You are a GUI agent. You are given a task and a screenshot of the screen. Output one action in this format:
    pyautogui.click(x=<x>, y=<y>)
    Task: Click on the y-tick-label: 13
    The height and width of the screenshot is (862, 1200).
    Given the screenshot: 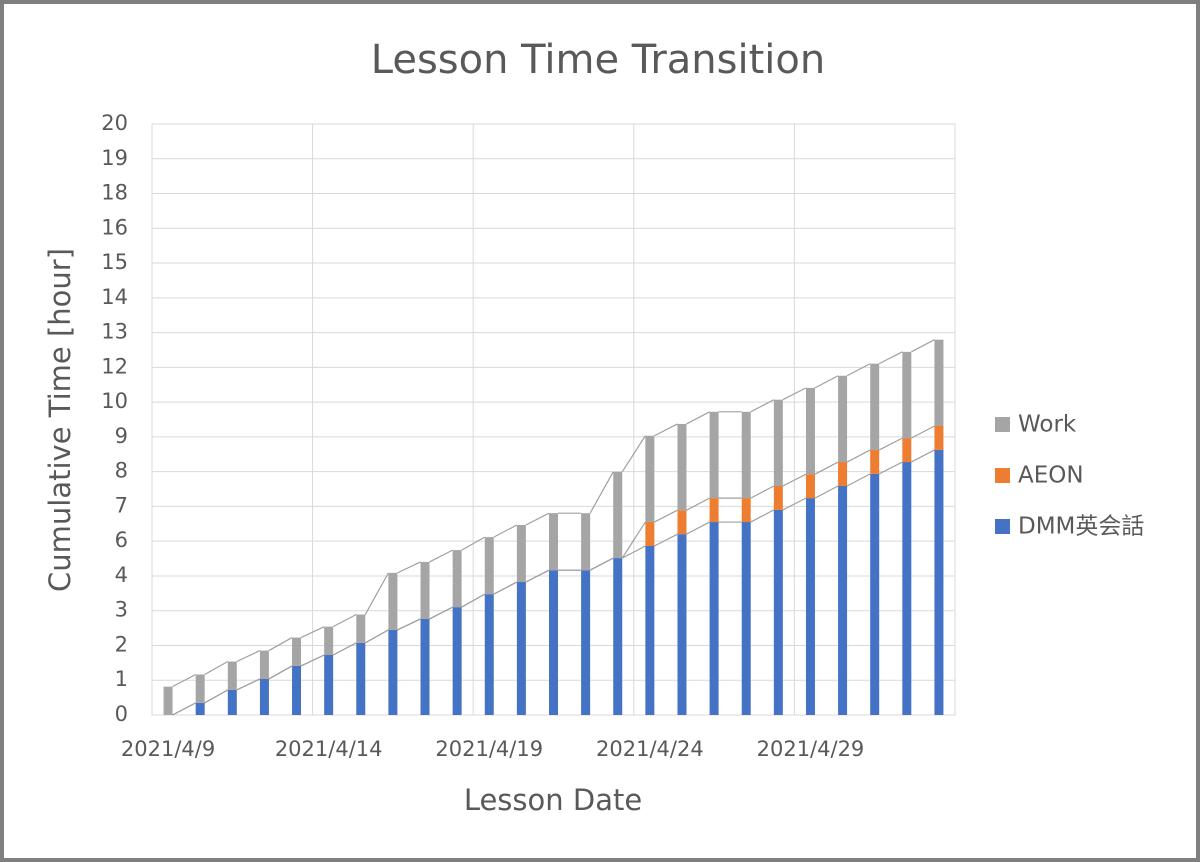 What is the action you would take?
    pyautogui.click(x=114, y=332)
    